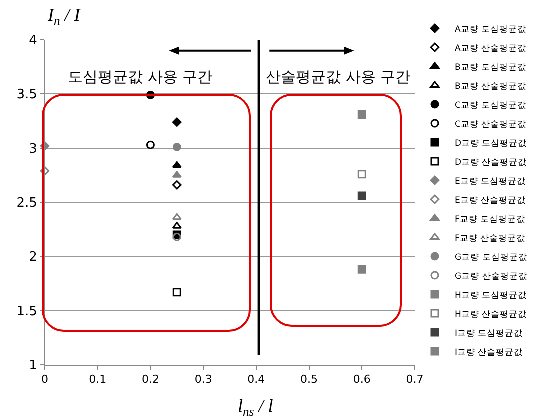 Image resolution: width=545 pixels, height=420 pixels. Describe the element at coordinates (490, 201) in the screenshot. I see `legend-label: E교량 산술평균값` at that location.